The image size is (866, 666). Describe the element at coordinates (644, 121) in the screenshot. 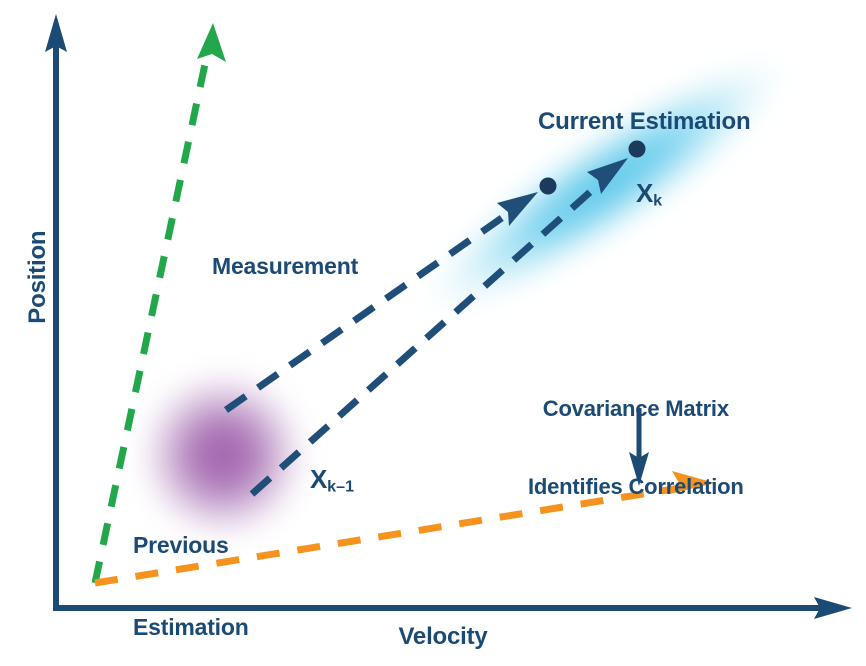

I see `label-current-estimation: Current Estimation` at that location.